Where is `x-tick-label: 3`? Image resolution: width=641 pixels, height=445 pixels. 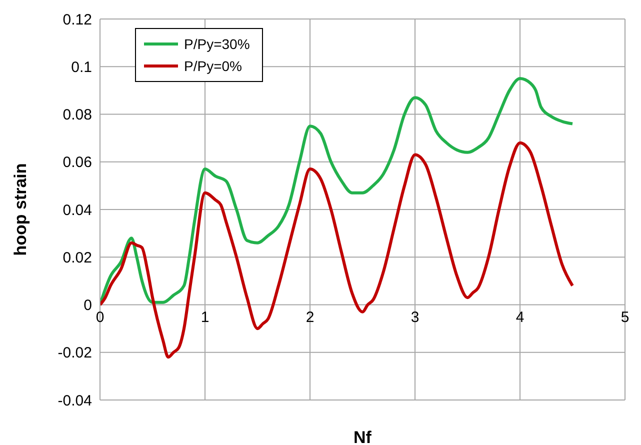 x-tick-label: 3 is located at coordinates (415, 317).